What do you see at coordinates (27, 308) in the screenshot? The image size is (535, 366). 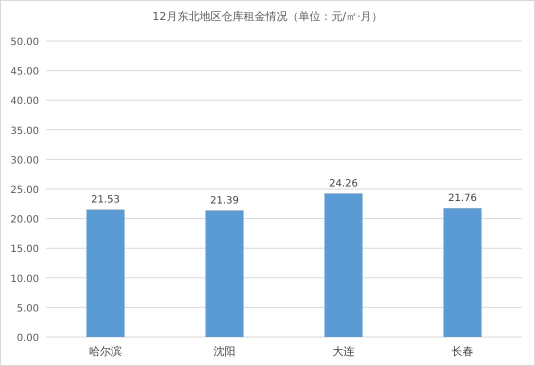 I see `ytick: 5.00` at bounding box center [27, 308].